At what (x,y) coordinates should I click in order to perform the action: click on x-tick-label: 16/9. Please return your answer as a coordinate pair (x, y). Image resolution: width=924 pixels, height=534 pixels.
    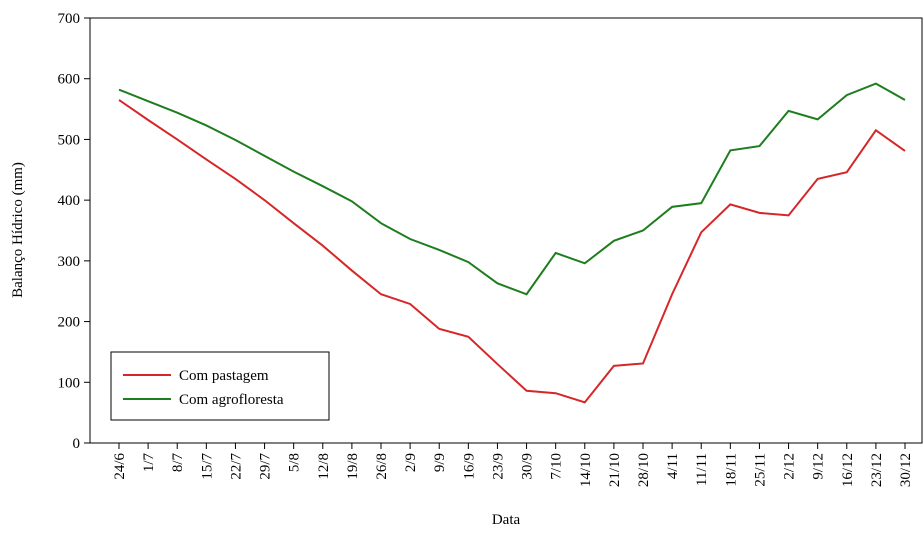
    Looking at the image, I should click on (469, 466).